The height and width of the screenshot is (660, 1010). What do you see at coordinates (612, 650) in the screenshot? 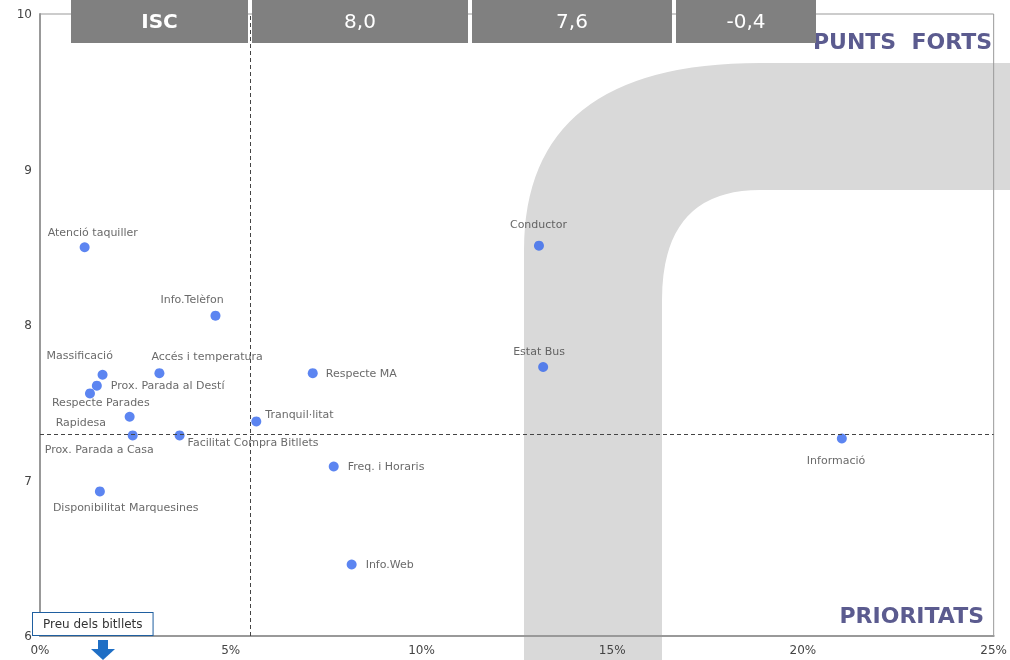
I see `x-tick-label: 15%` at bounding box center [612, 650].